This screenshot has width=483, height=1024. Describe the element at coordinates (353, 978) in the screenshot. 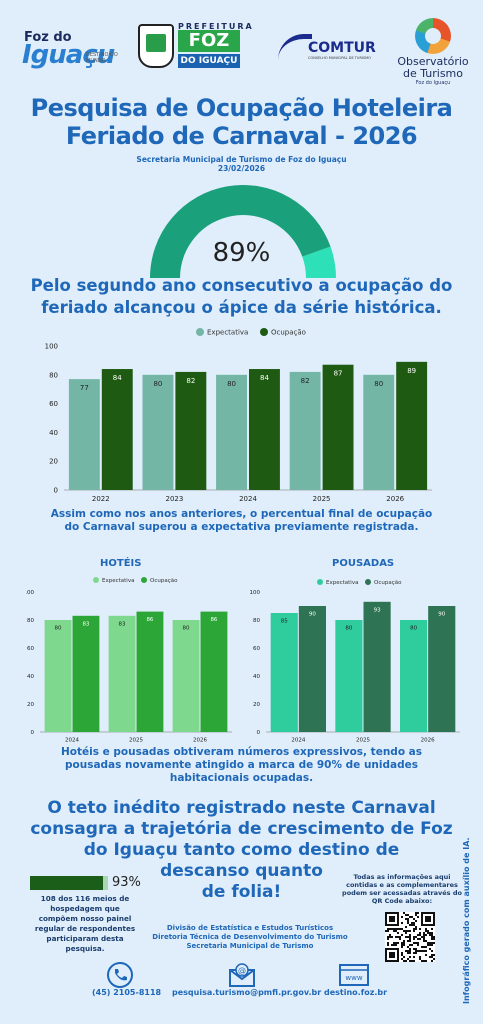

I see `www-label: www` at that location.